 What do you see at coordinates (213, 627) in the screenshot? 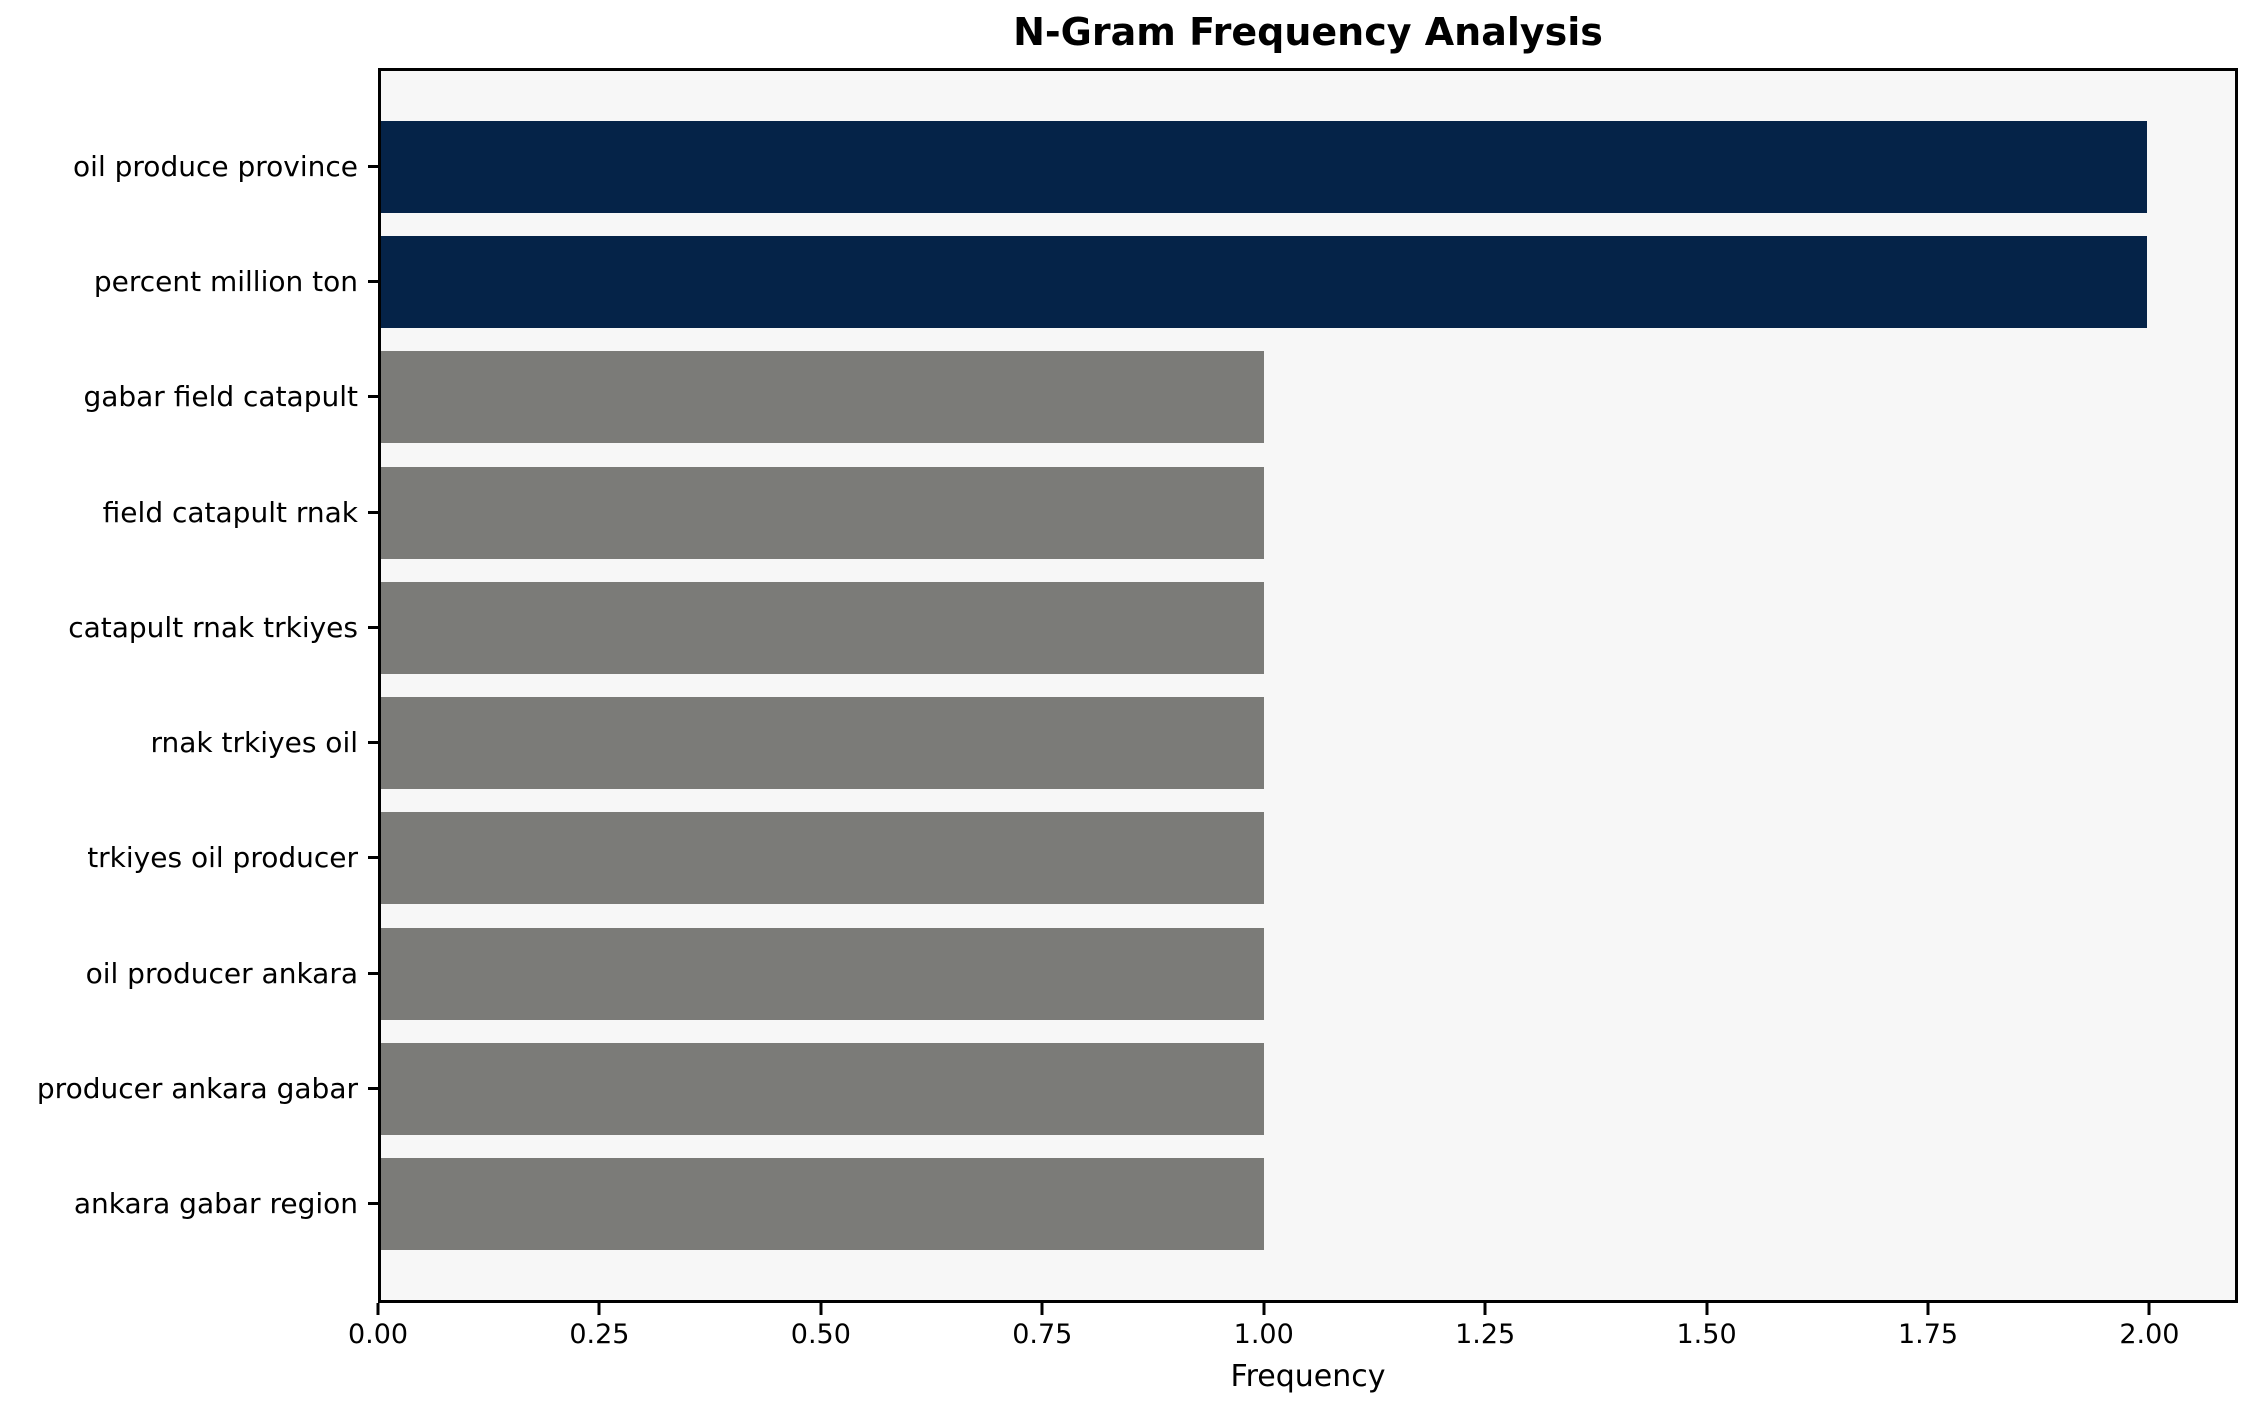
I see `y-tick-label: catapult rnak trkiyes` at bounding box center [213, 627].